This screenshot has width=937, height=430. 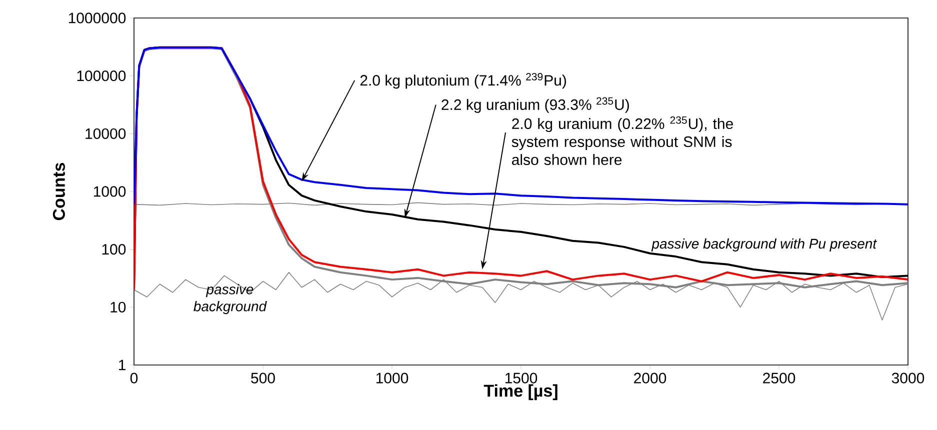 What do you see at coordinates (58, 191) in the screenshot?
I see `y-axis-title: Counts` at bounding box center [58, 191].